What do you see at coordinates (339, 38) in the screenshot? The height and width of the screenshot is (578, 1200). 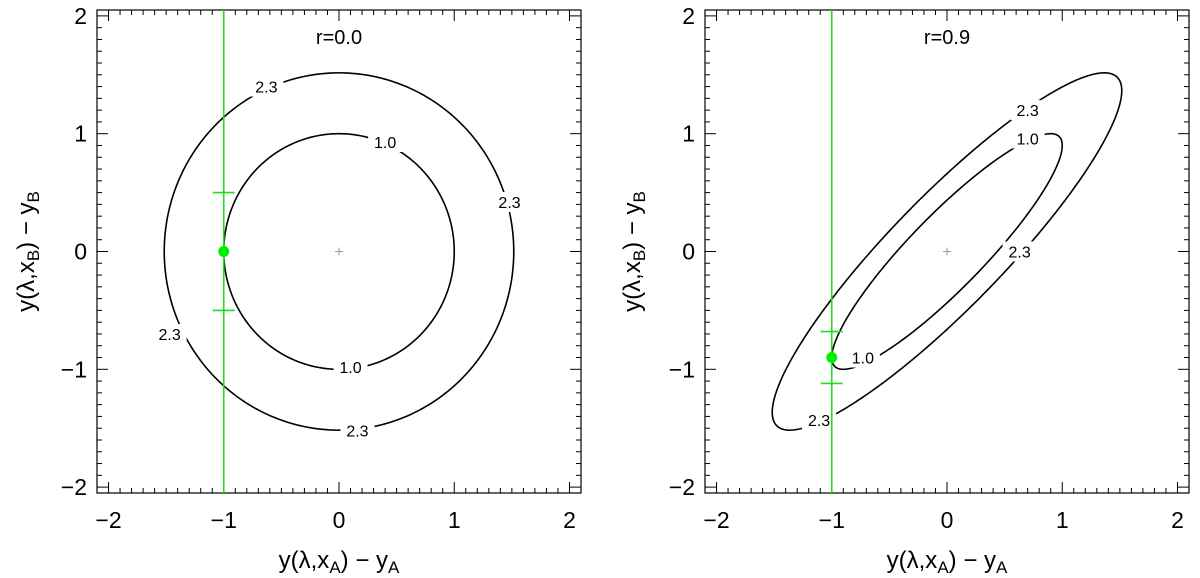 I see `correlation-annotation: r=0.0` at bounding box center [339, 38].